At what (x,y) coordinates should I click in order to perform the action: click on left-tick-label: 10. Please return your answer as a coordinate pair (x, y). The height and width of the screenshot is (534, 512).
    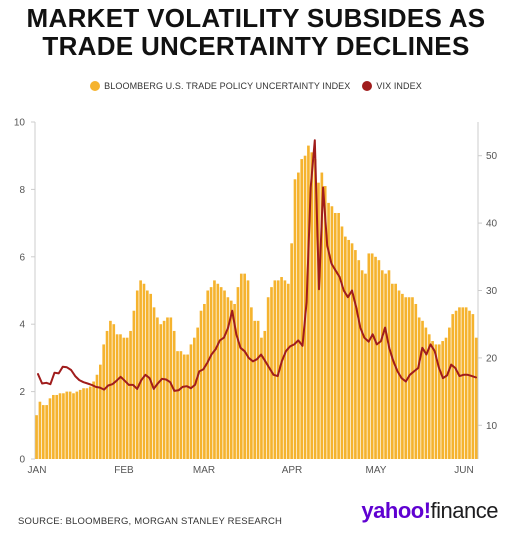
    Looking at the image, I should click on (20, 123).